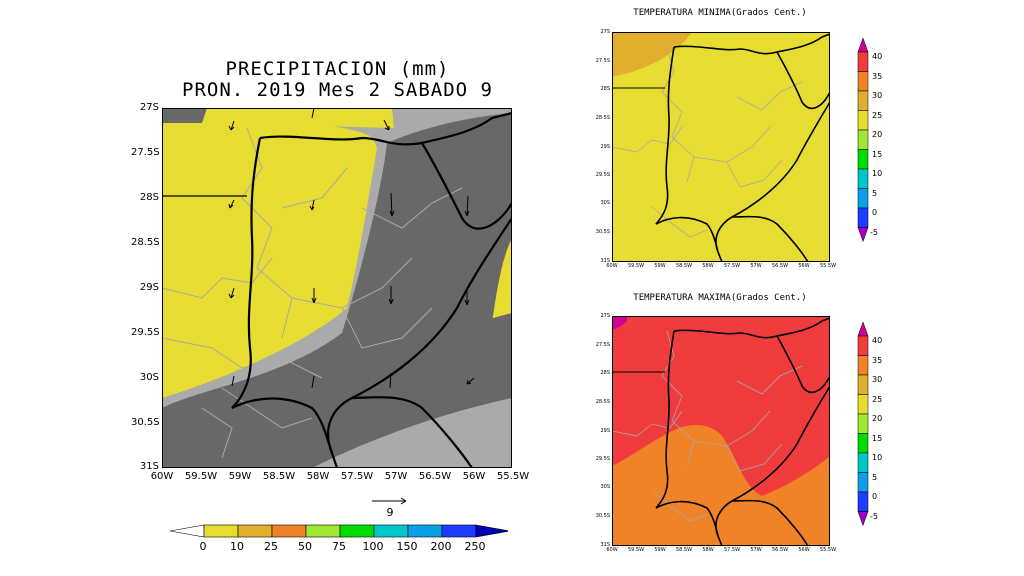 The height and width of the screenshot is (576, 1024). Describe the element at coordinates (441, 546) in the screenshot. I see `legend-label: 200` at that location.